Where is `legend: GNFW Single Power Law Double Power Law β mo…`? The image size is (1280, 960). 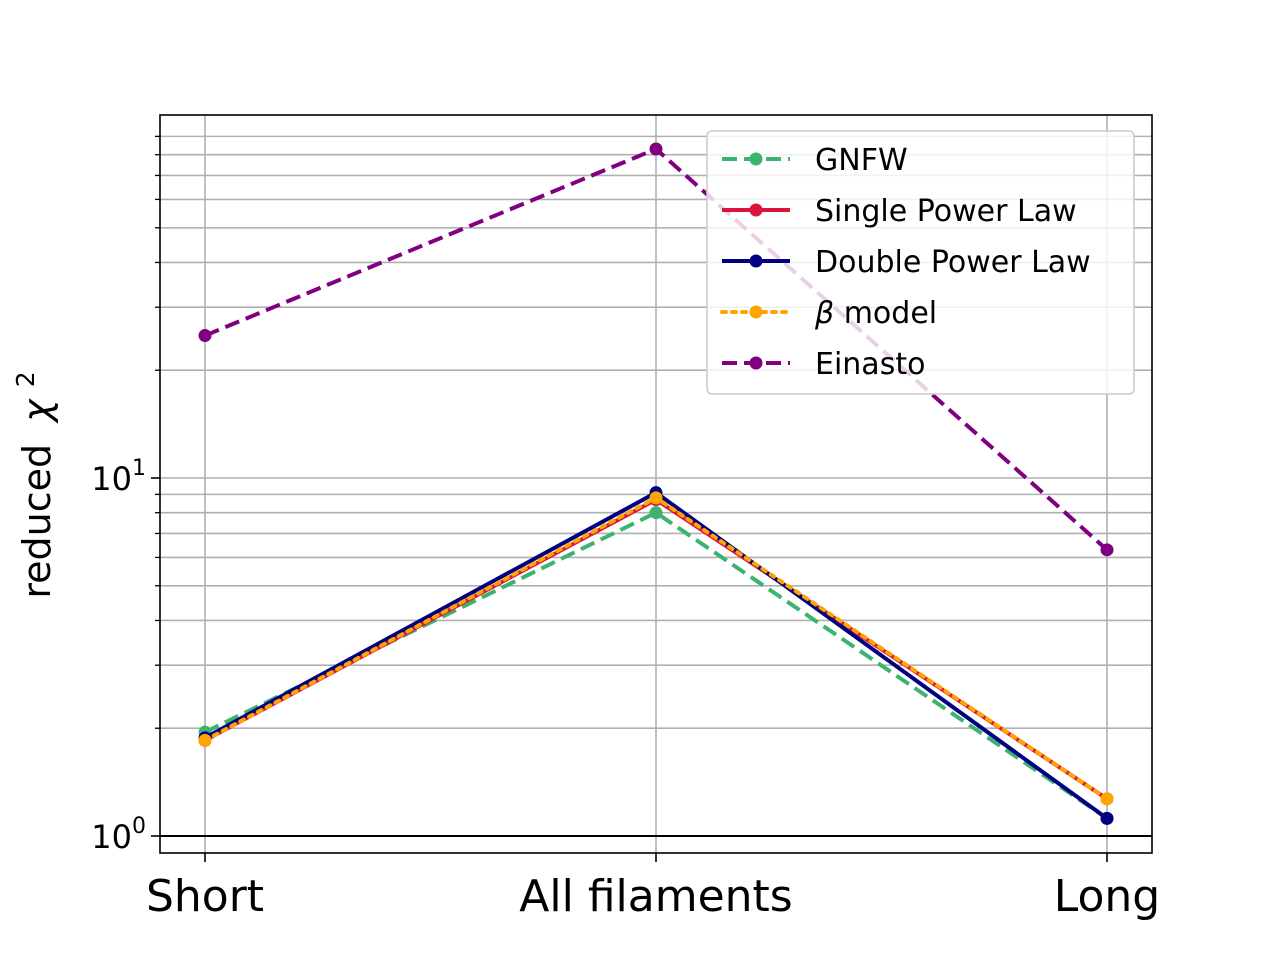 legend: GNFW Single Power Law Double Power Law β mo… is located at coordinates (920, 262).